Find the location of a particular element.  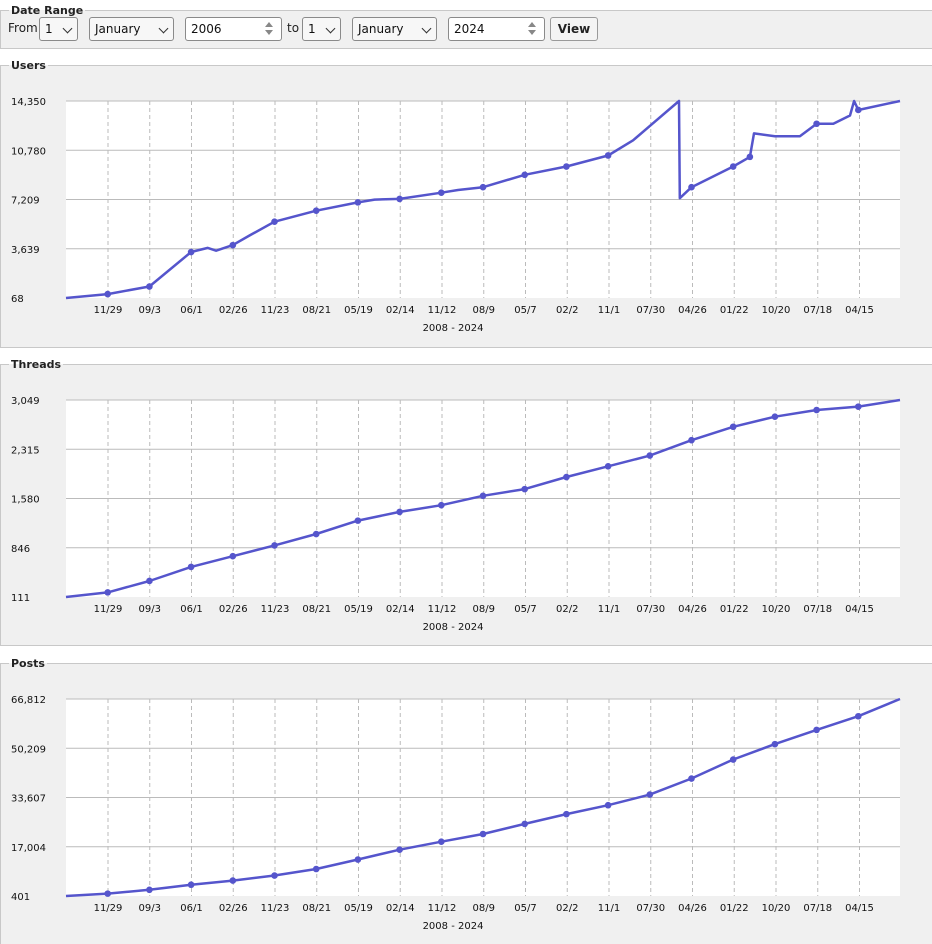

to-day-select: 1 is located at coordinates (321, 29).